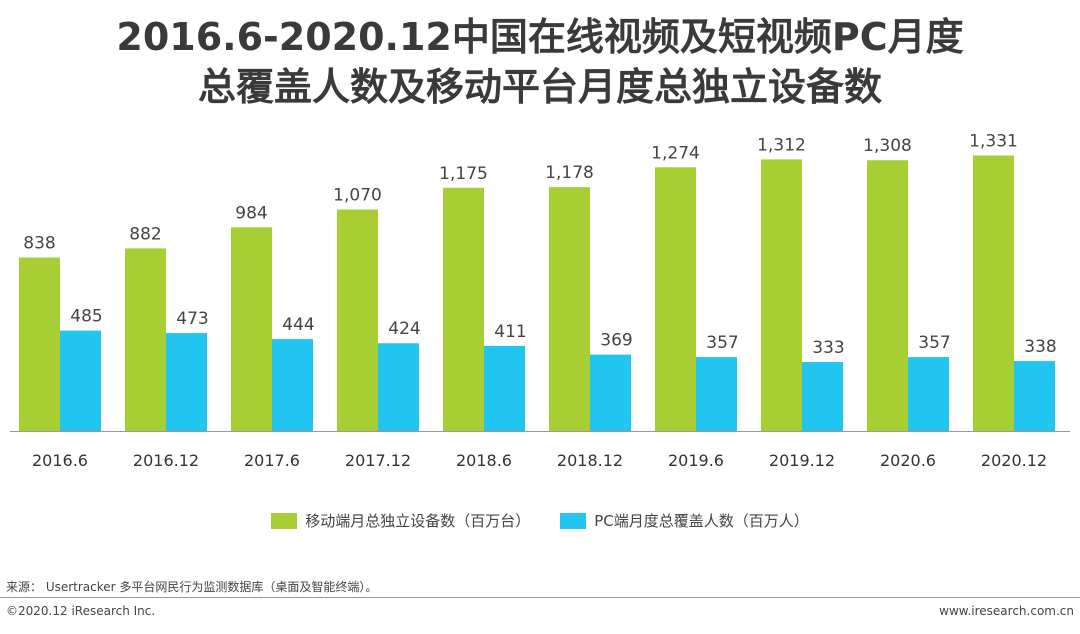  Describe the element at coordinates (39, 244) in the screenshot. I see `data-label-mobile-2016.6: 838` at that location.